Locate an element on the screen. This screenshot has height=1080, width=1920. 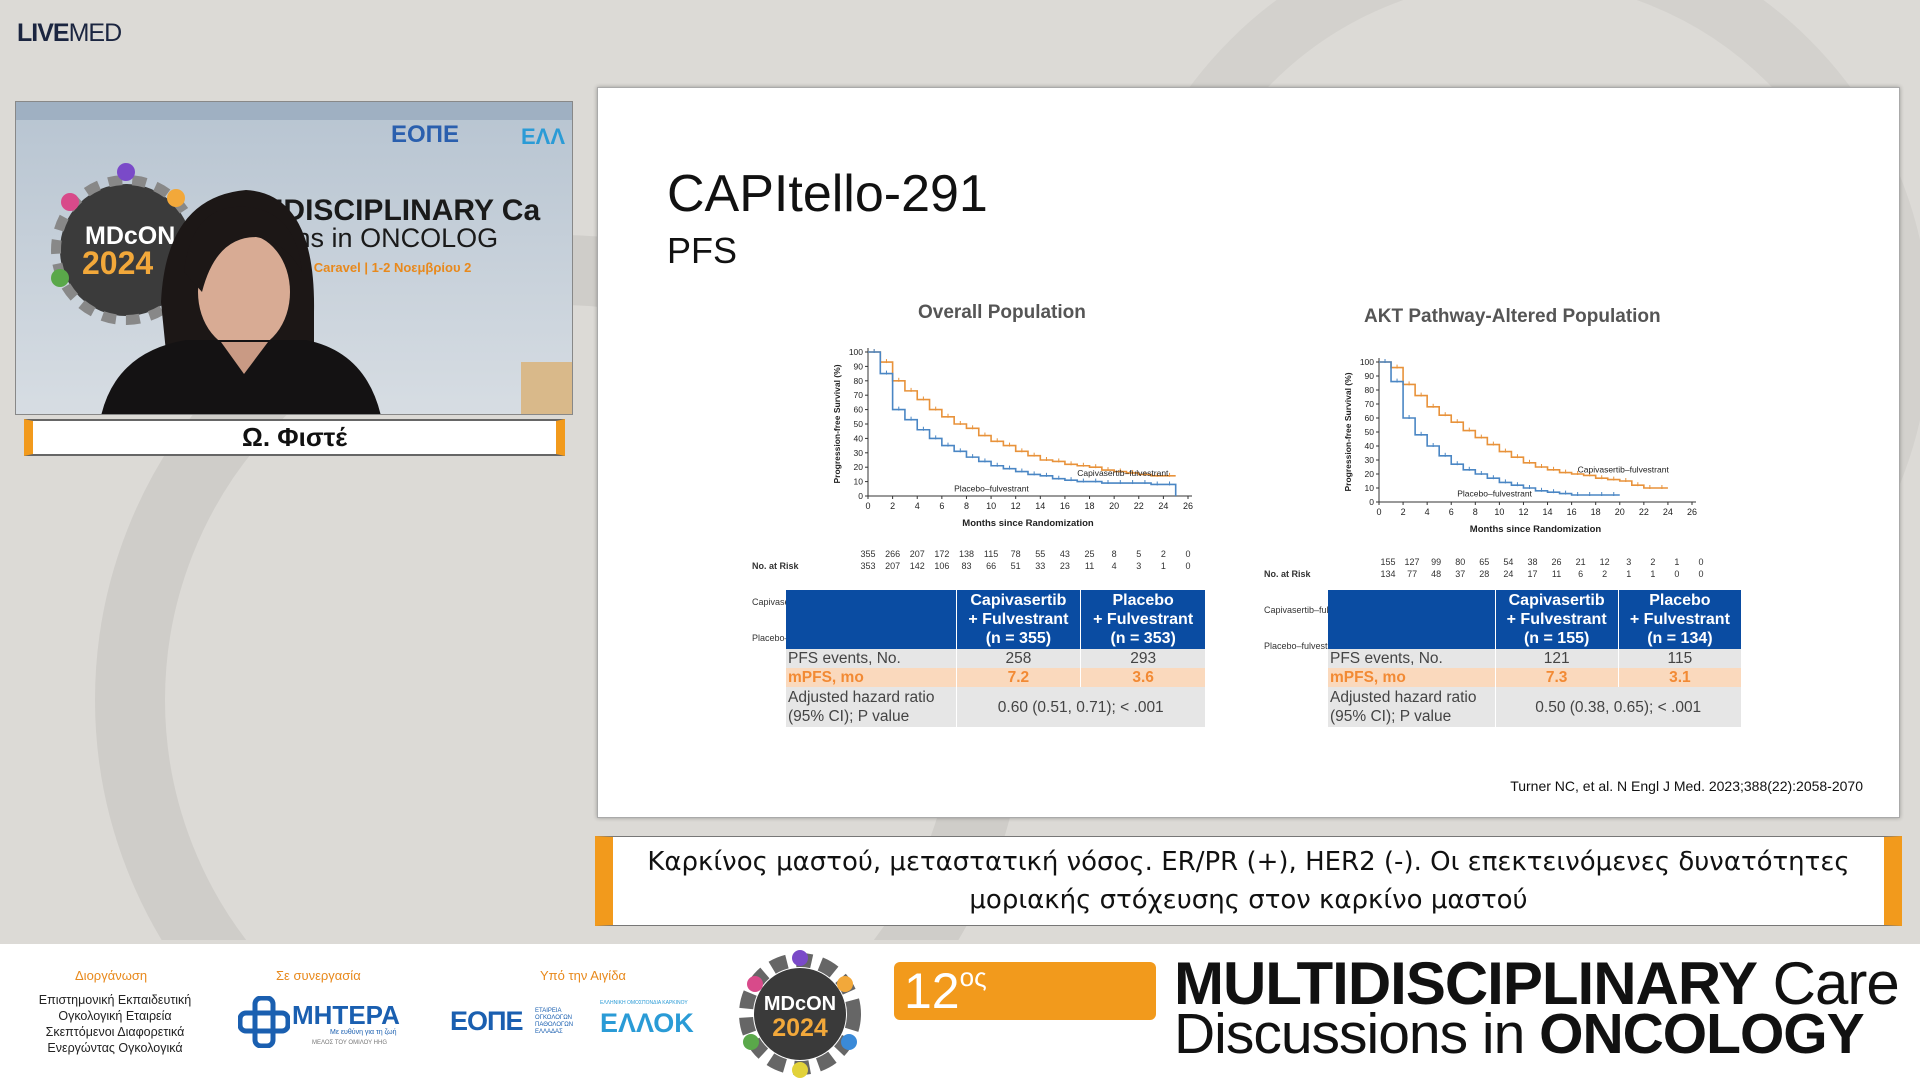
table-row: PFS events, No. 258 293 is located at coordinates (995, 658).